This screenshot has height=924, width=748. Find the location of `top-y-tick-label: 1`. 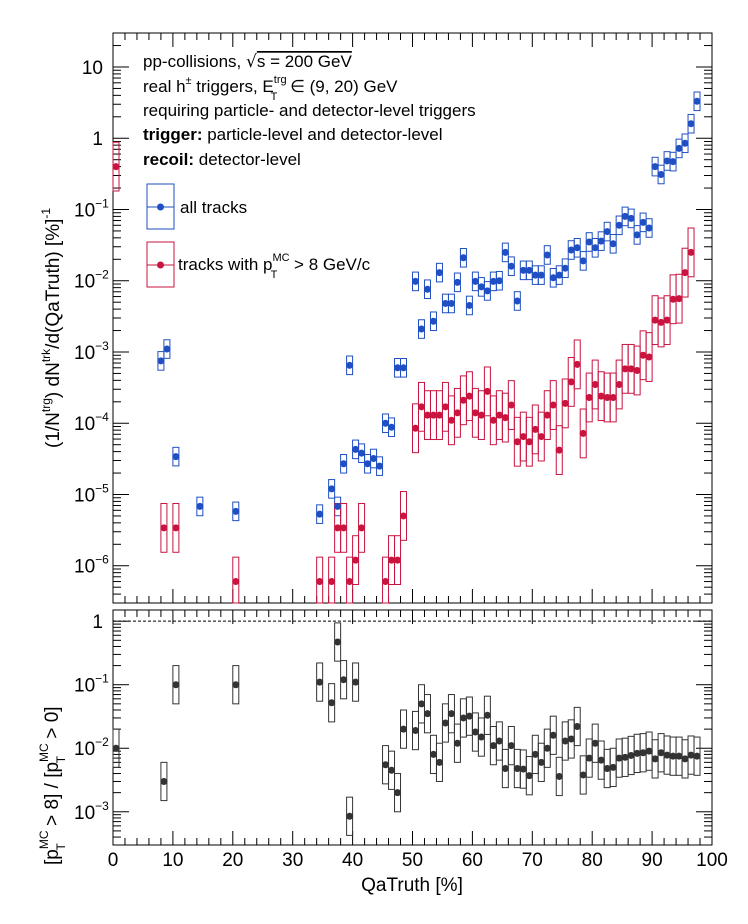

top-y-tick-label: 1 is located at coordinates (97, 139).